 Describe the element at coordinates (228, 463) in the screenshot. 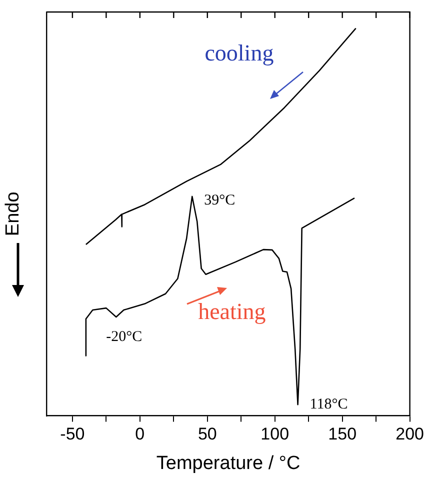

I see `x-axis-title: Temperature / °C` at that location.